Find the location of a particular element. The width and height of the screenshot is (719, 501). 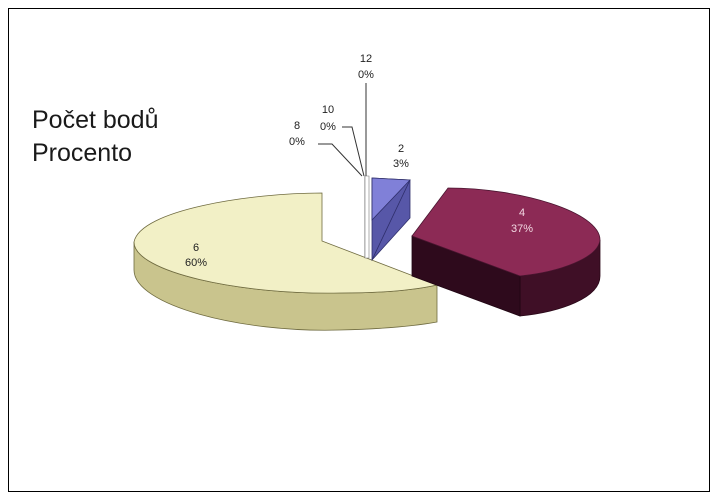

data-label-percent-8: 0% is located at coordinates (297, 142).